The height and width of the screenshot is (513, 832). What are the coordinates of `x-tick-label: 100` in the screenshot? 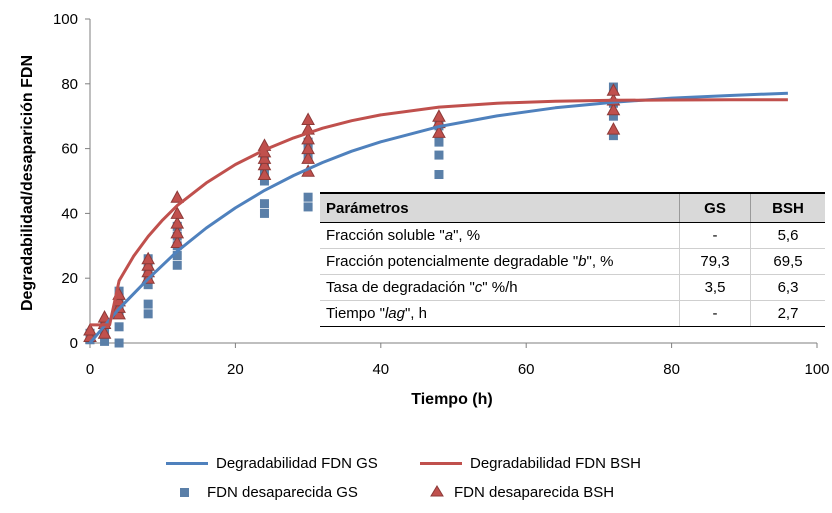 It's located at (816, 369).